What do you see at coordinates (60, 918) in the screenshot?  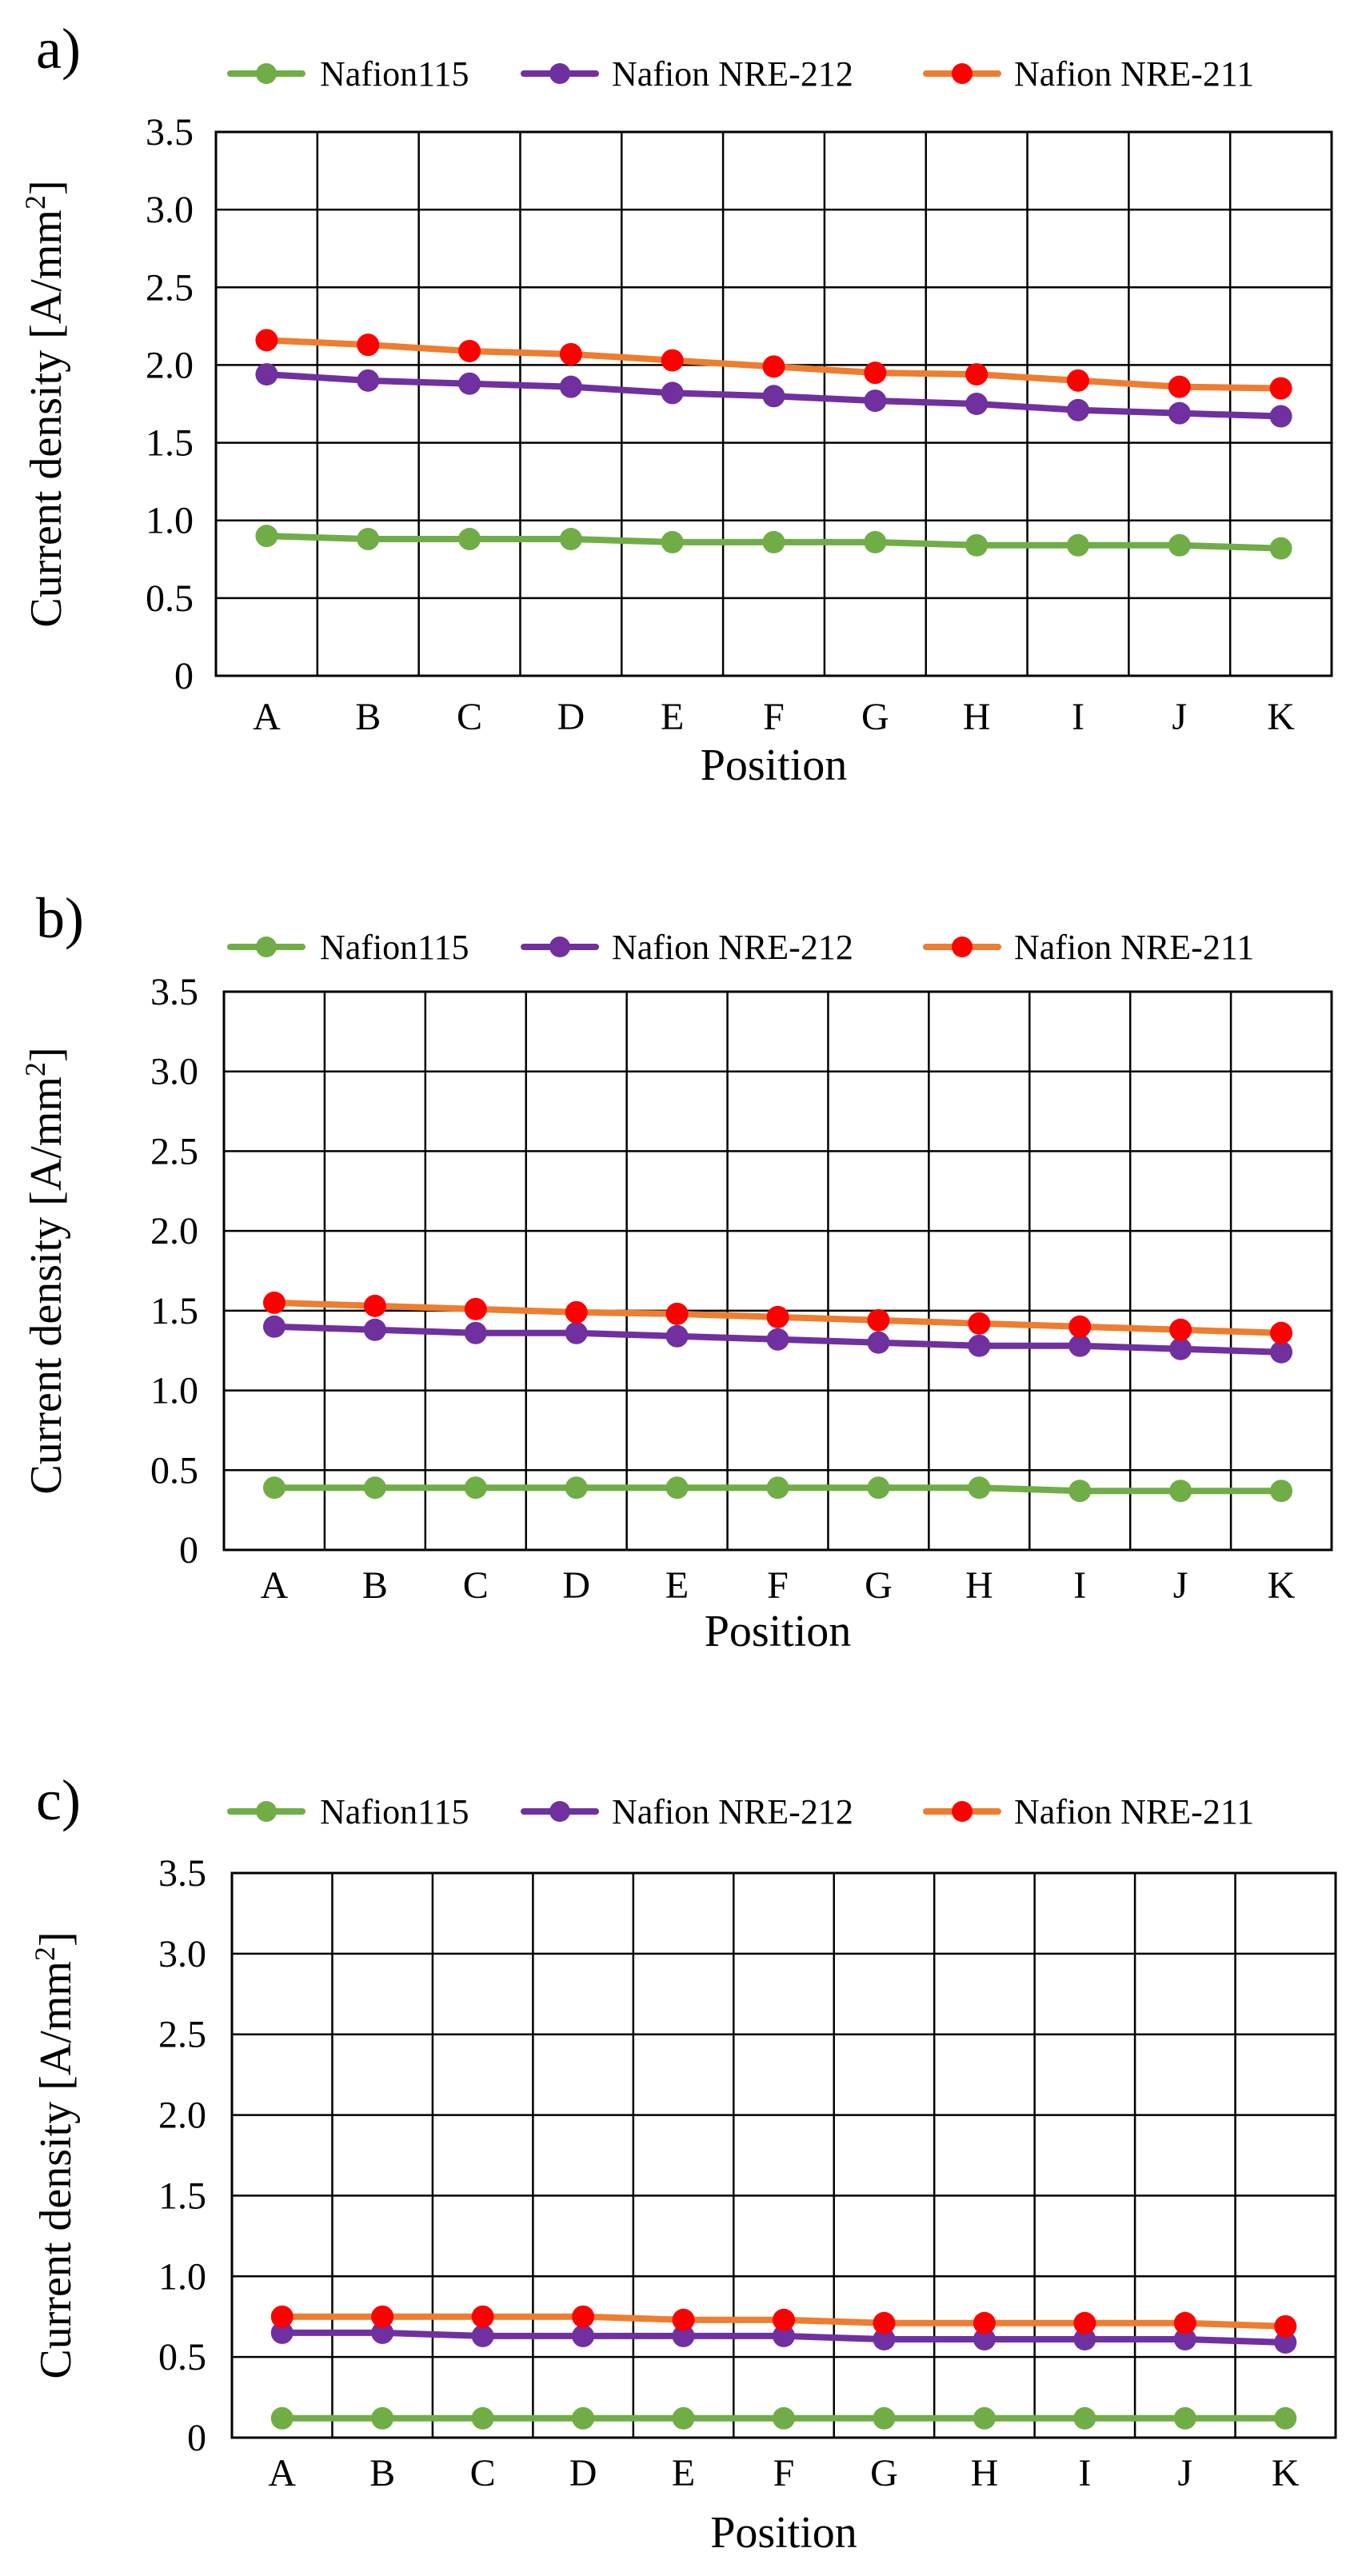 I see `panel-label: b)` at bounding box center [60, 918].